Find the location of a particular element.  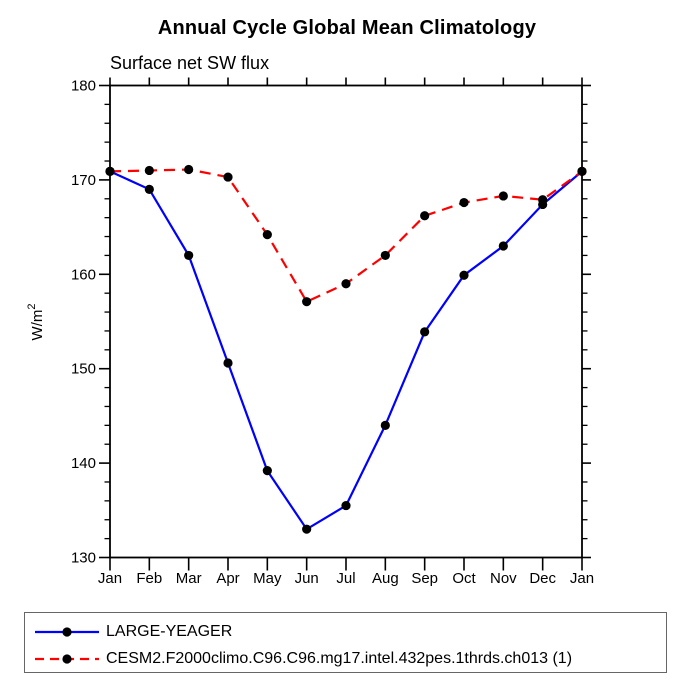

x-tick-label: Jun is located at coordinates (307, 578).